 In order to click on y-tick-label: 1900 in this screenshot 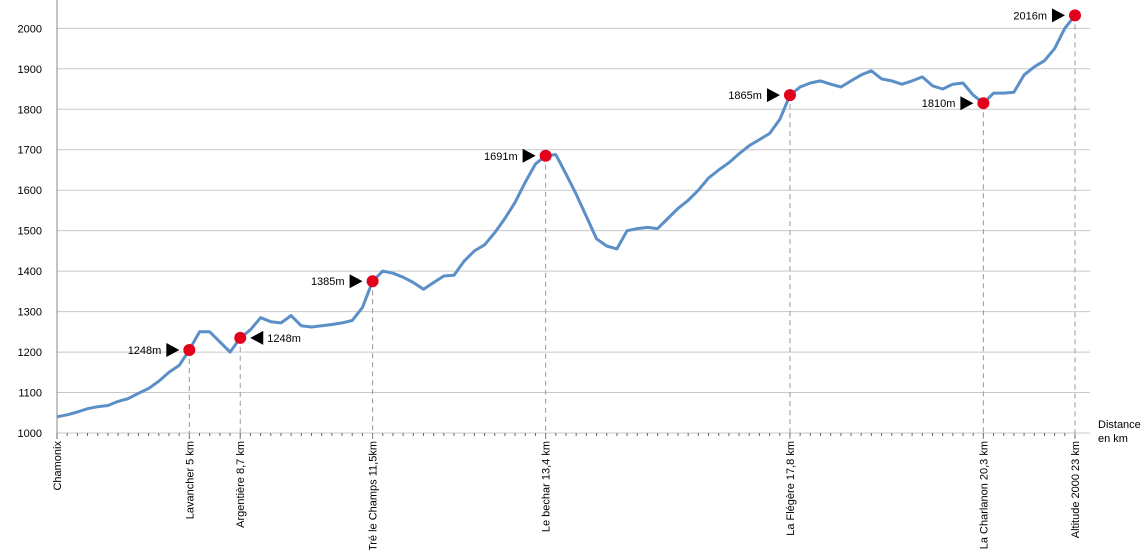, I will do `click(30, 70)`.